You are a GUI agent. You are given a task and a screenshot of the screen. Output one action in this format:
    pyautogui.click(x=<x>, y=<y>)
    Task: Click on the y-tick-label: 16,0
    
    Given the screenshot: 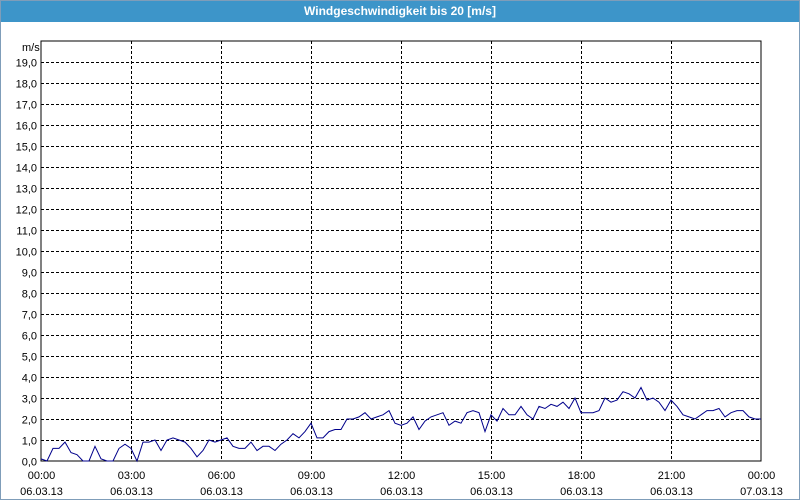 What is the action you would take?
    pyautogui.click(x=26, y=127)
    